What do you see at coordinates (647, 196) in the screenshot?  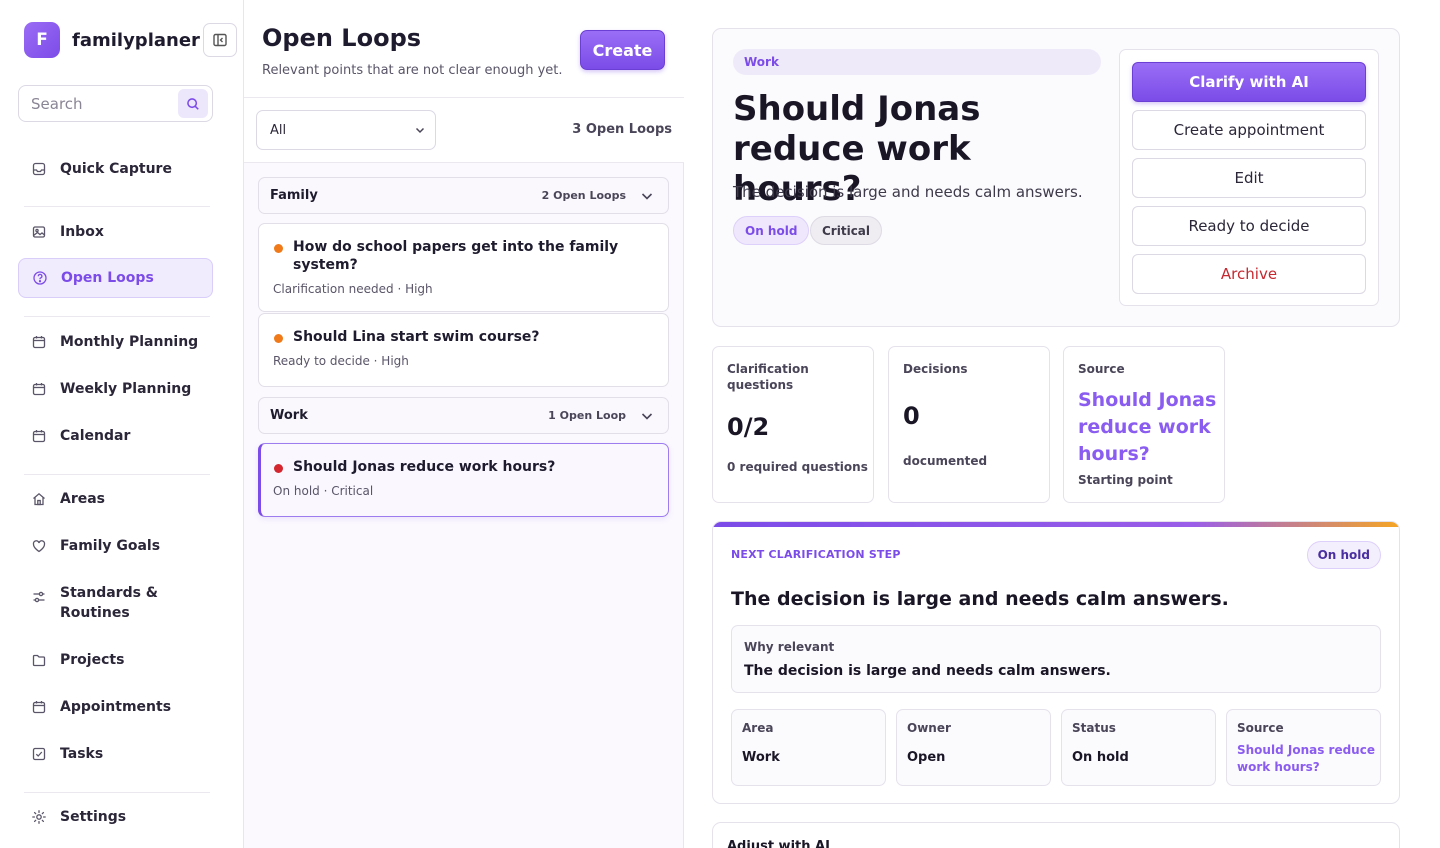 I see `chevron-down-icon` at bounding box center [647, 196].